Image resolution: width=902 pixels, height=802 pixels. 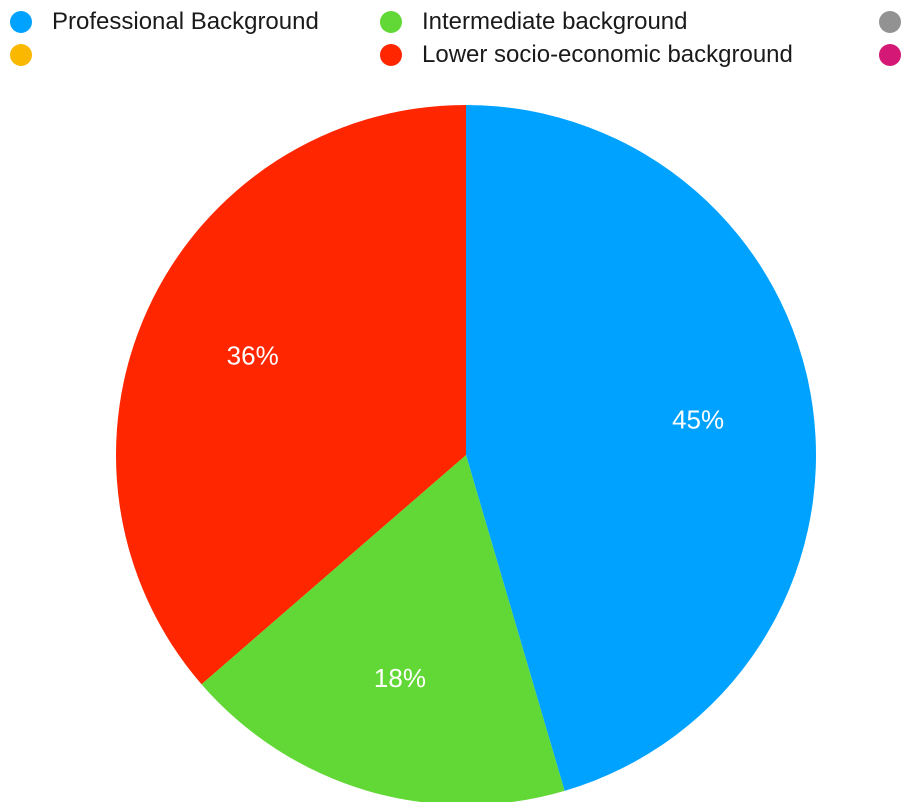 I want to click on pie-label-lower: 36%, so click(x=253, y=355).